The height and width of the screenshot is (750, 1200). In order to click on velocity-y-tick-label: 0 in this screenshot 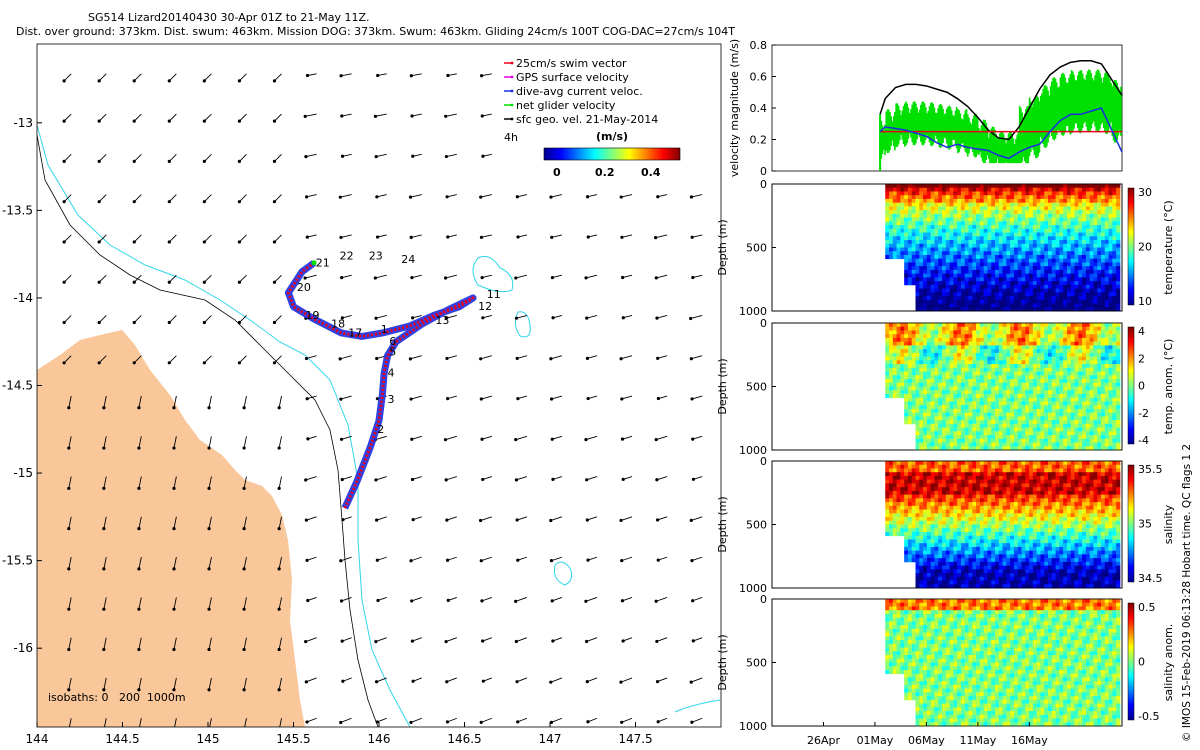, I will do `click(763, 171)`.